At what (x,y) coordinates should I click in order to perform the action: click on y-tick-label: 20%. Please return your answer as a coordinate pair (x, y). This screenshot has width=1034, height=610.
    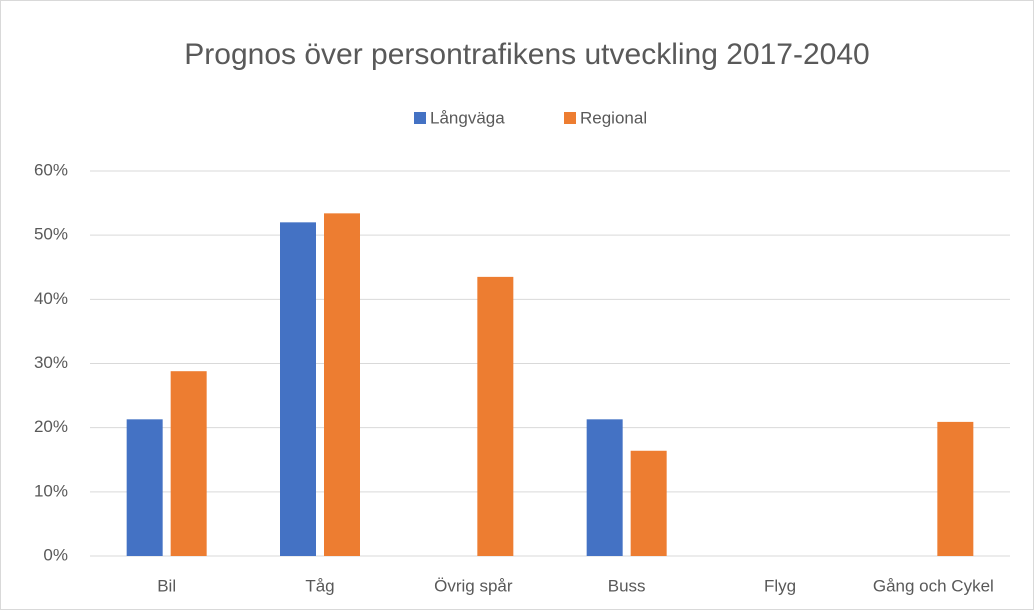
    Looking at the image, I should click on (51, 426).